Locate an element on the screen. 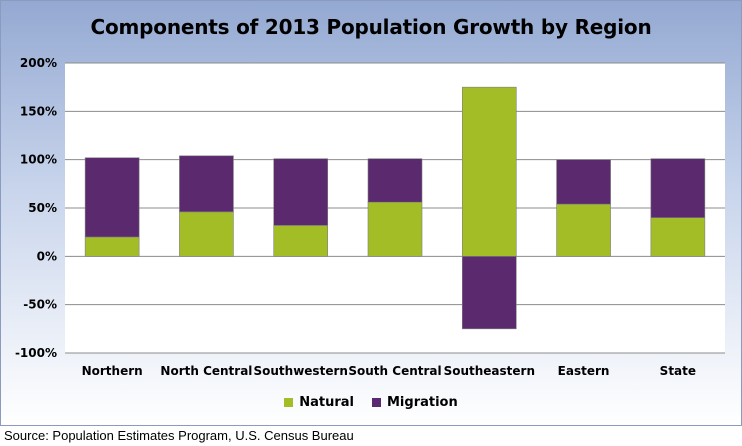 The width and height of the screenshot is (742, 446). x-tick-label: Eastern is located at coordinates (584, 371).